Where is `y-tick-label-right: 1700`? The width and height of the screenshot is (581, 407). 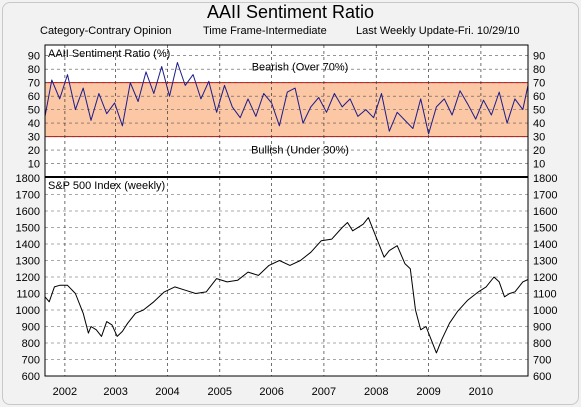 y-tick-label-right: 1700 is located at coordinates (545, 196).